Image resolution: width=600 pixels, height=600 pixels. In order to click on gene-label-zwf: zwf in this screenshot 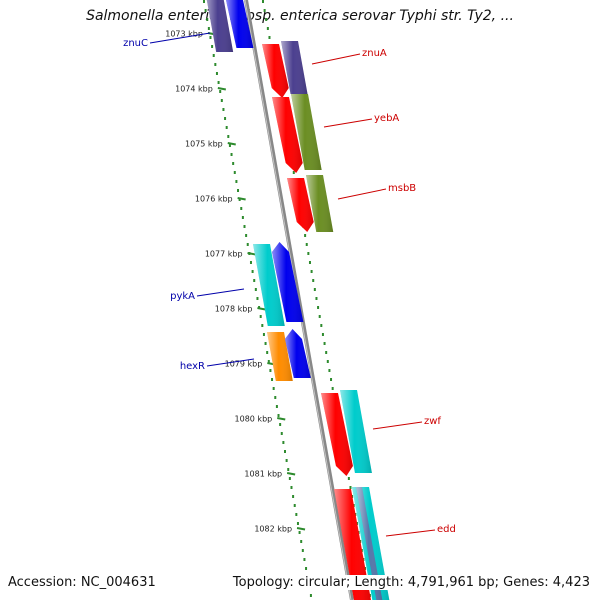, I will do `click(432, 421)`.